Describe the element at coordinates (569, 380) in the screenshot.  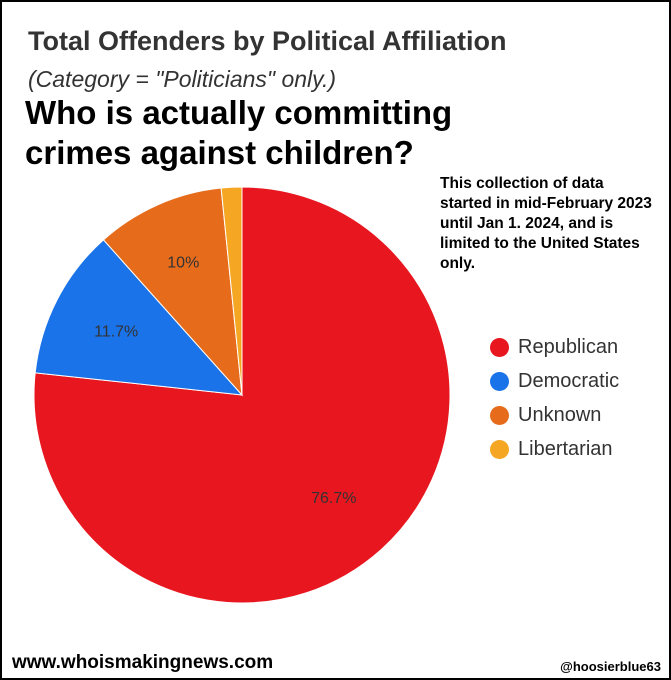
I see `legend-label-democratic: Democratic` at that location.